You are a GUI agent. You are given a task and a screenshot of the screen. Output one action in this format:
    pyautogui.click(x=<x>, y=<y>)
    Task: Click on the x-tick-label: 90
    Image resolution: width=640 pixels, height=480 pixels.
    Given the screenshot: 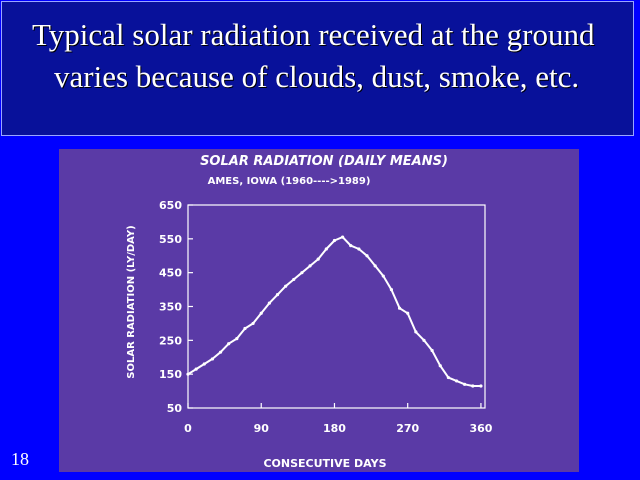 What is the action you would take?
    pyautogui.click(x=262, y=428)
    